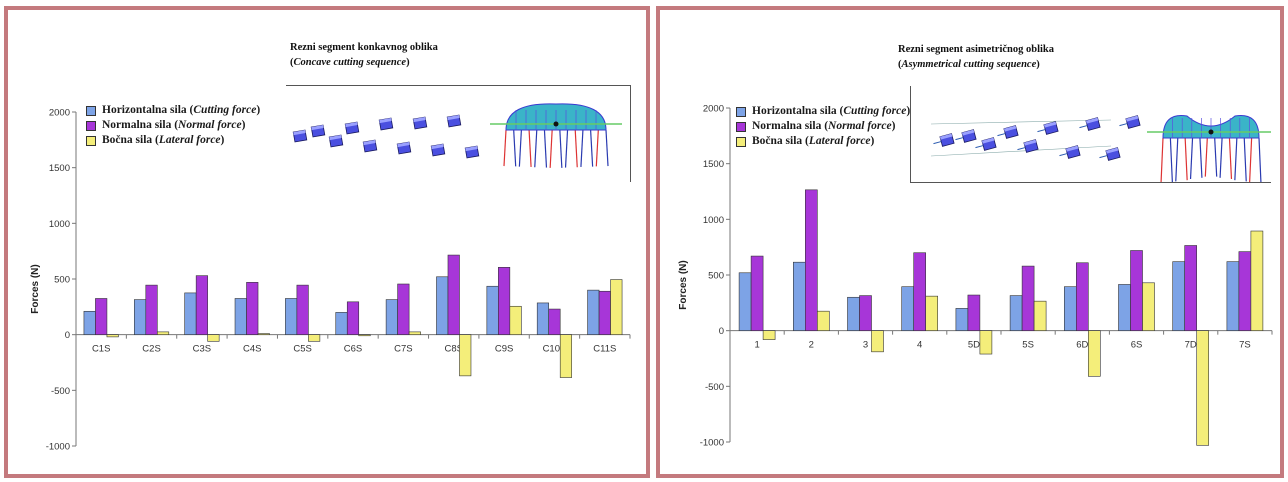 The height and width of the screenshot is (482, 1288). I want to click on legend-label: Horizontalna sila, so click(144, 110).